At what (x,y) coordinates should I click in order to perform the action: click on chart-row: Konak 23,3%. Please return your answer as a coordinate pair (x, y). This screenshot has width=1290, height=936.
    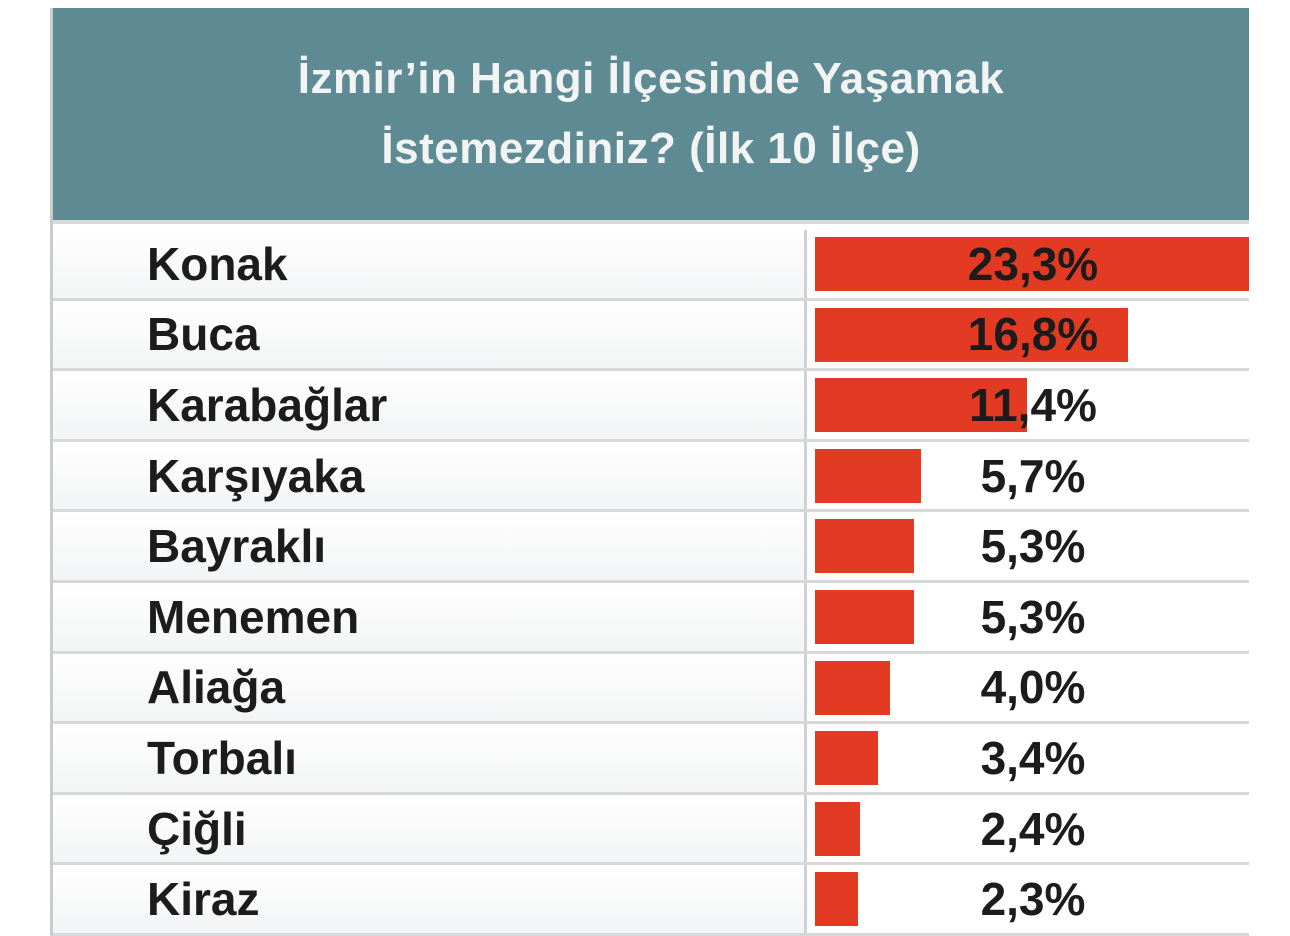
    Looking at the image, I should click on (651, 265).